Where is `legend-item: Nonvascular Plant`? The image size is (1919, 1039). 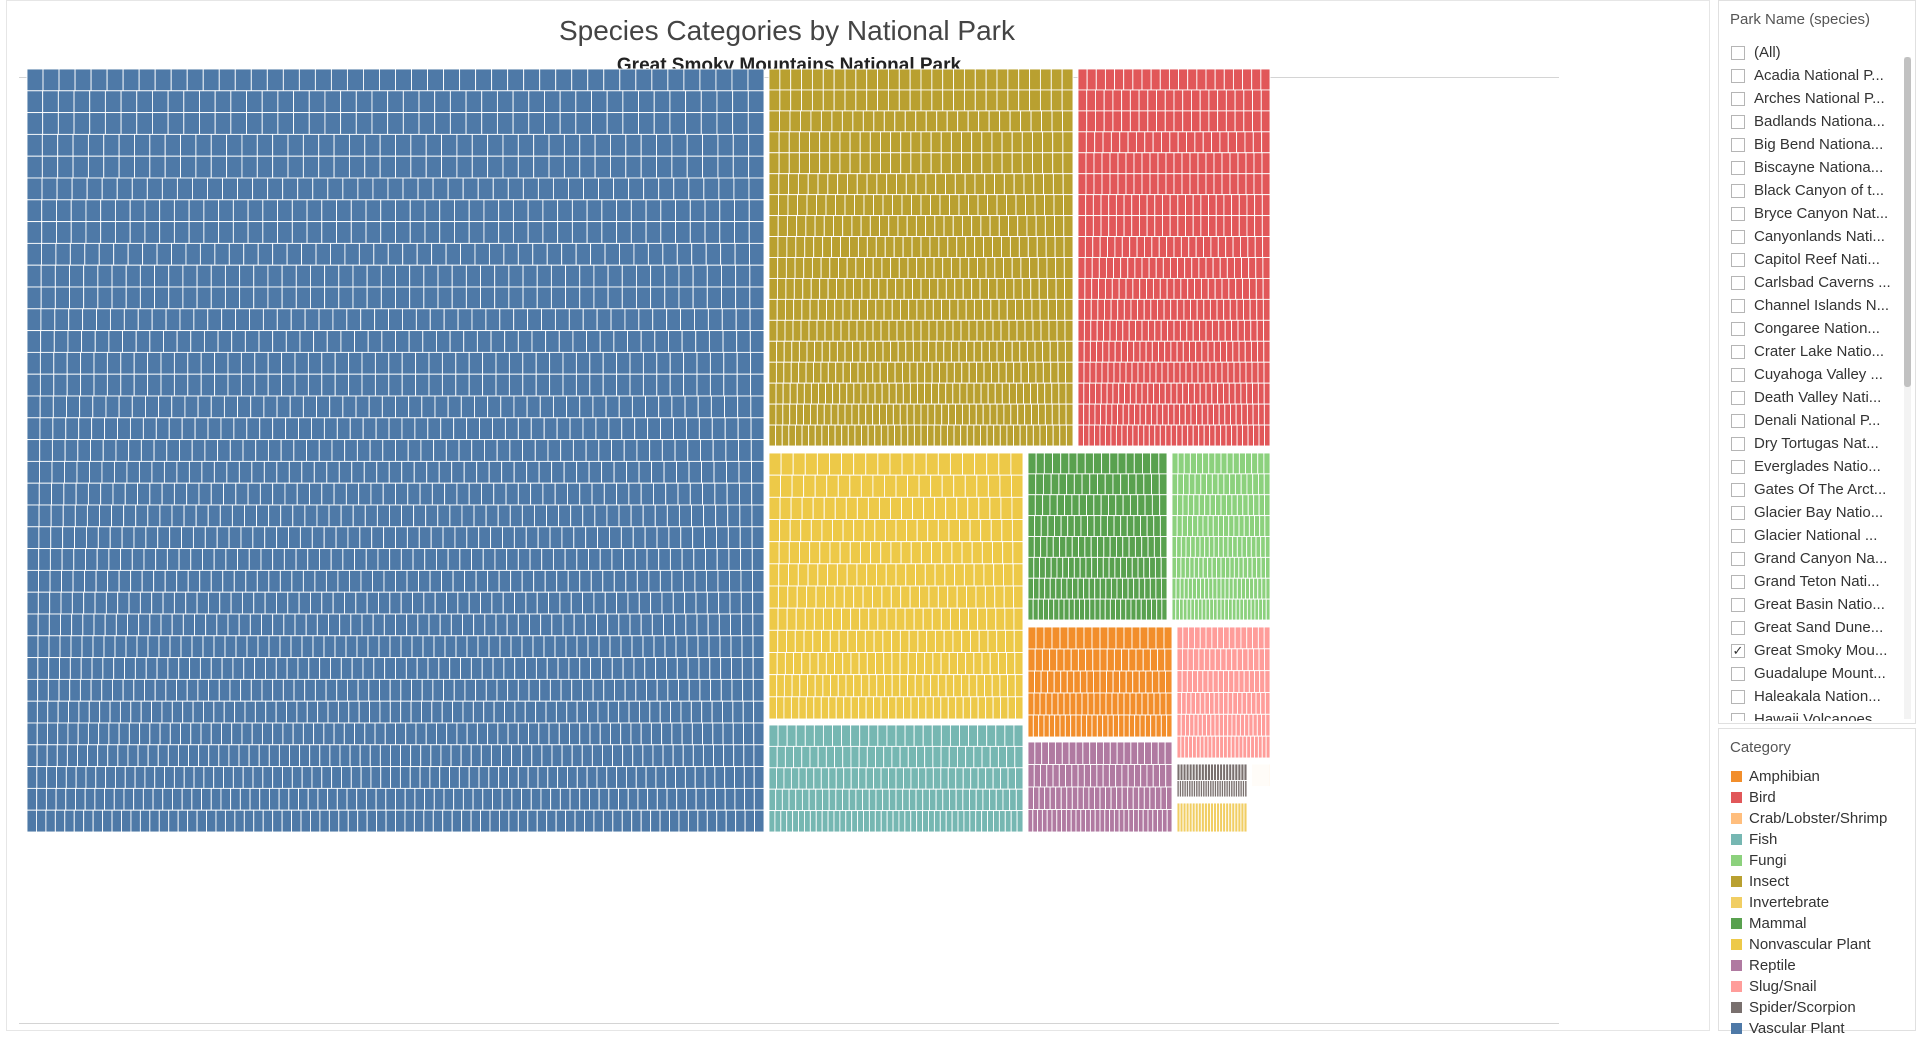
legend-item: Nonvascular Plant is located at coordinates (1822, 944).